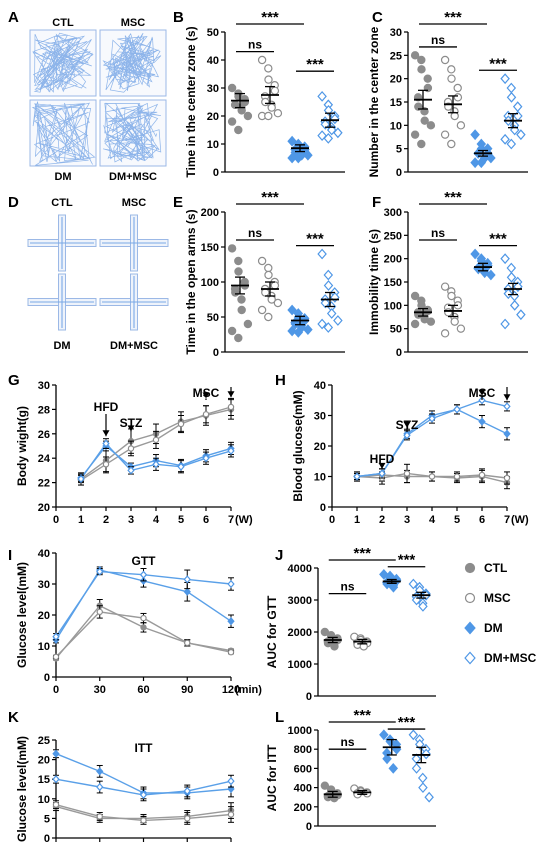 The height and width of the screenshot is (844, 550). What do you see at coordinates (106, 407) in the screenshot?
I see `annotation-label: HFD` at bounding box center [106, 407].